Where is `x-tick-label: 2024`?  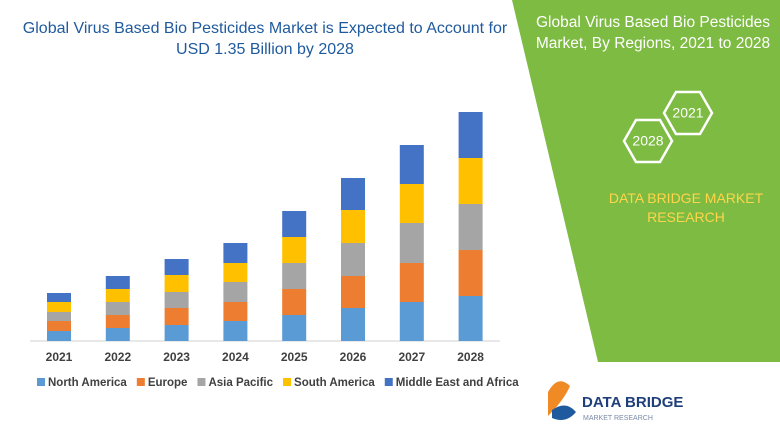
x-tick-label: 2024 is located at coordinates (235, 357).